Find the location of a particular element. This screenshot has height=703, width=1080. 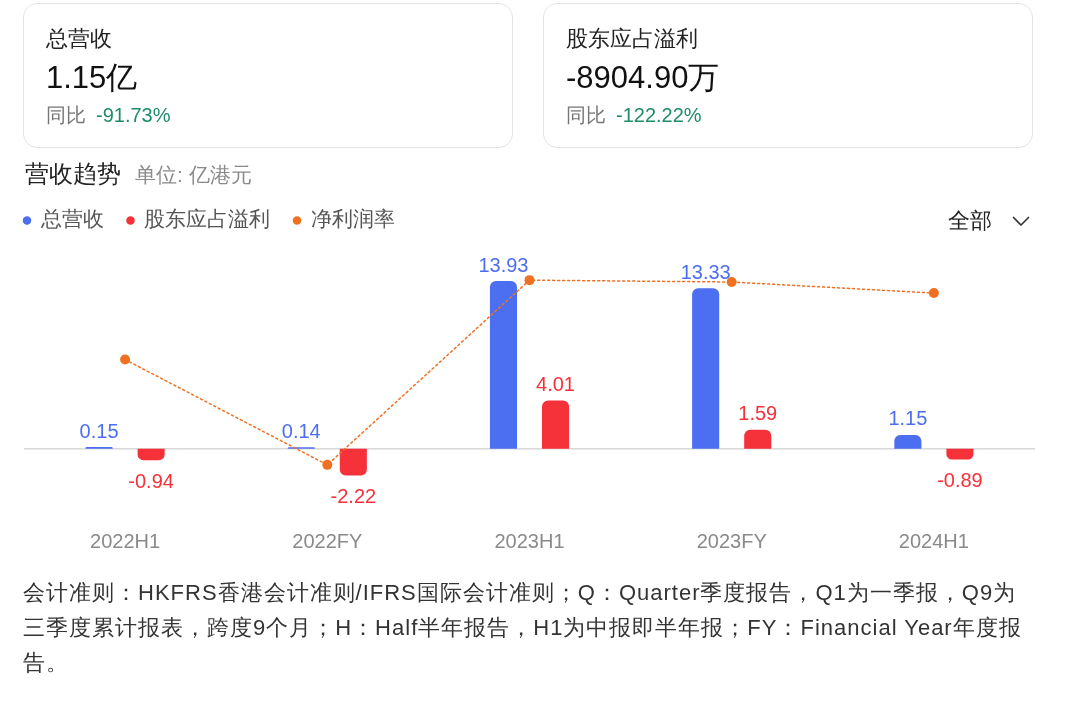

text: 股东应占溢利 is located at coordinates (632, 39).